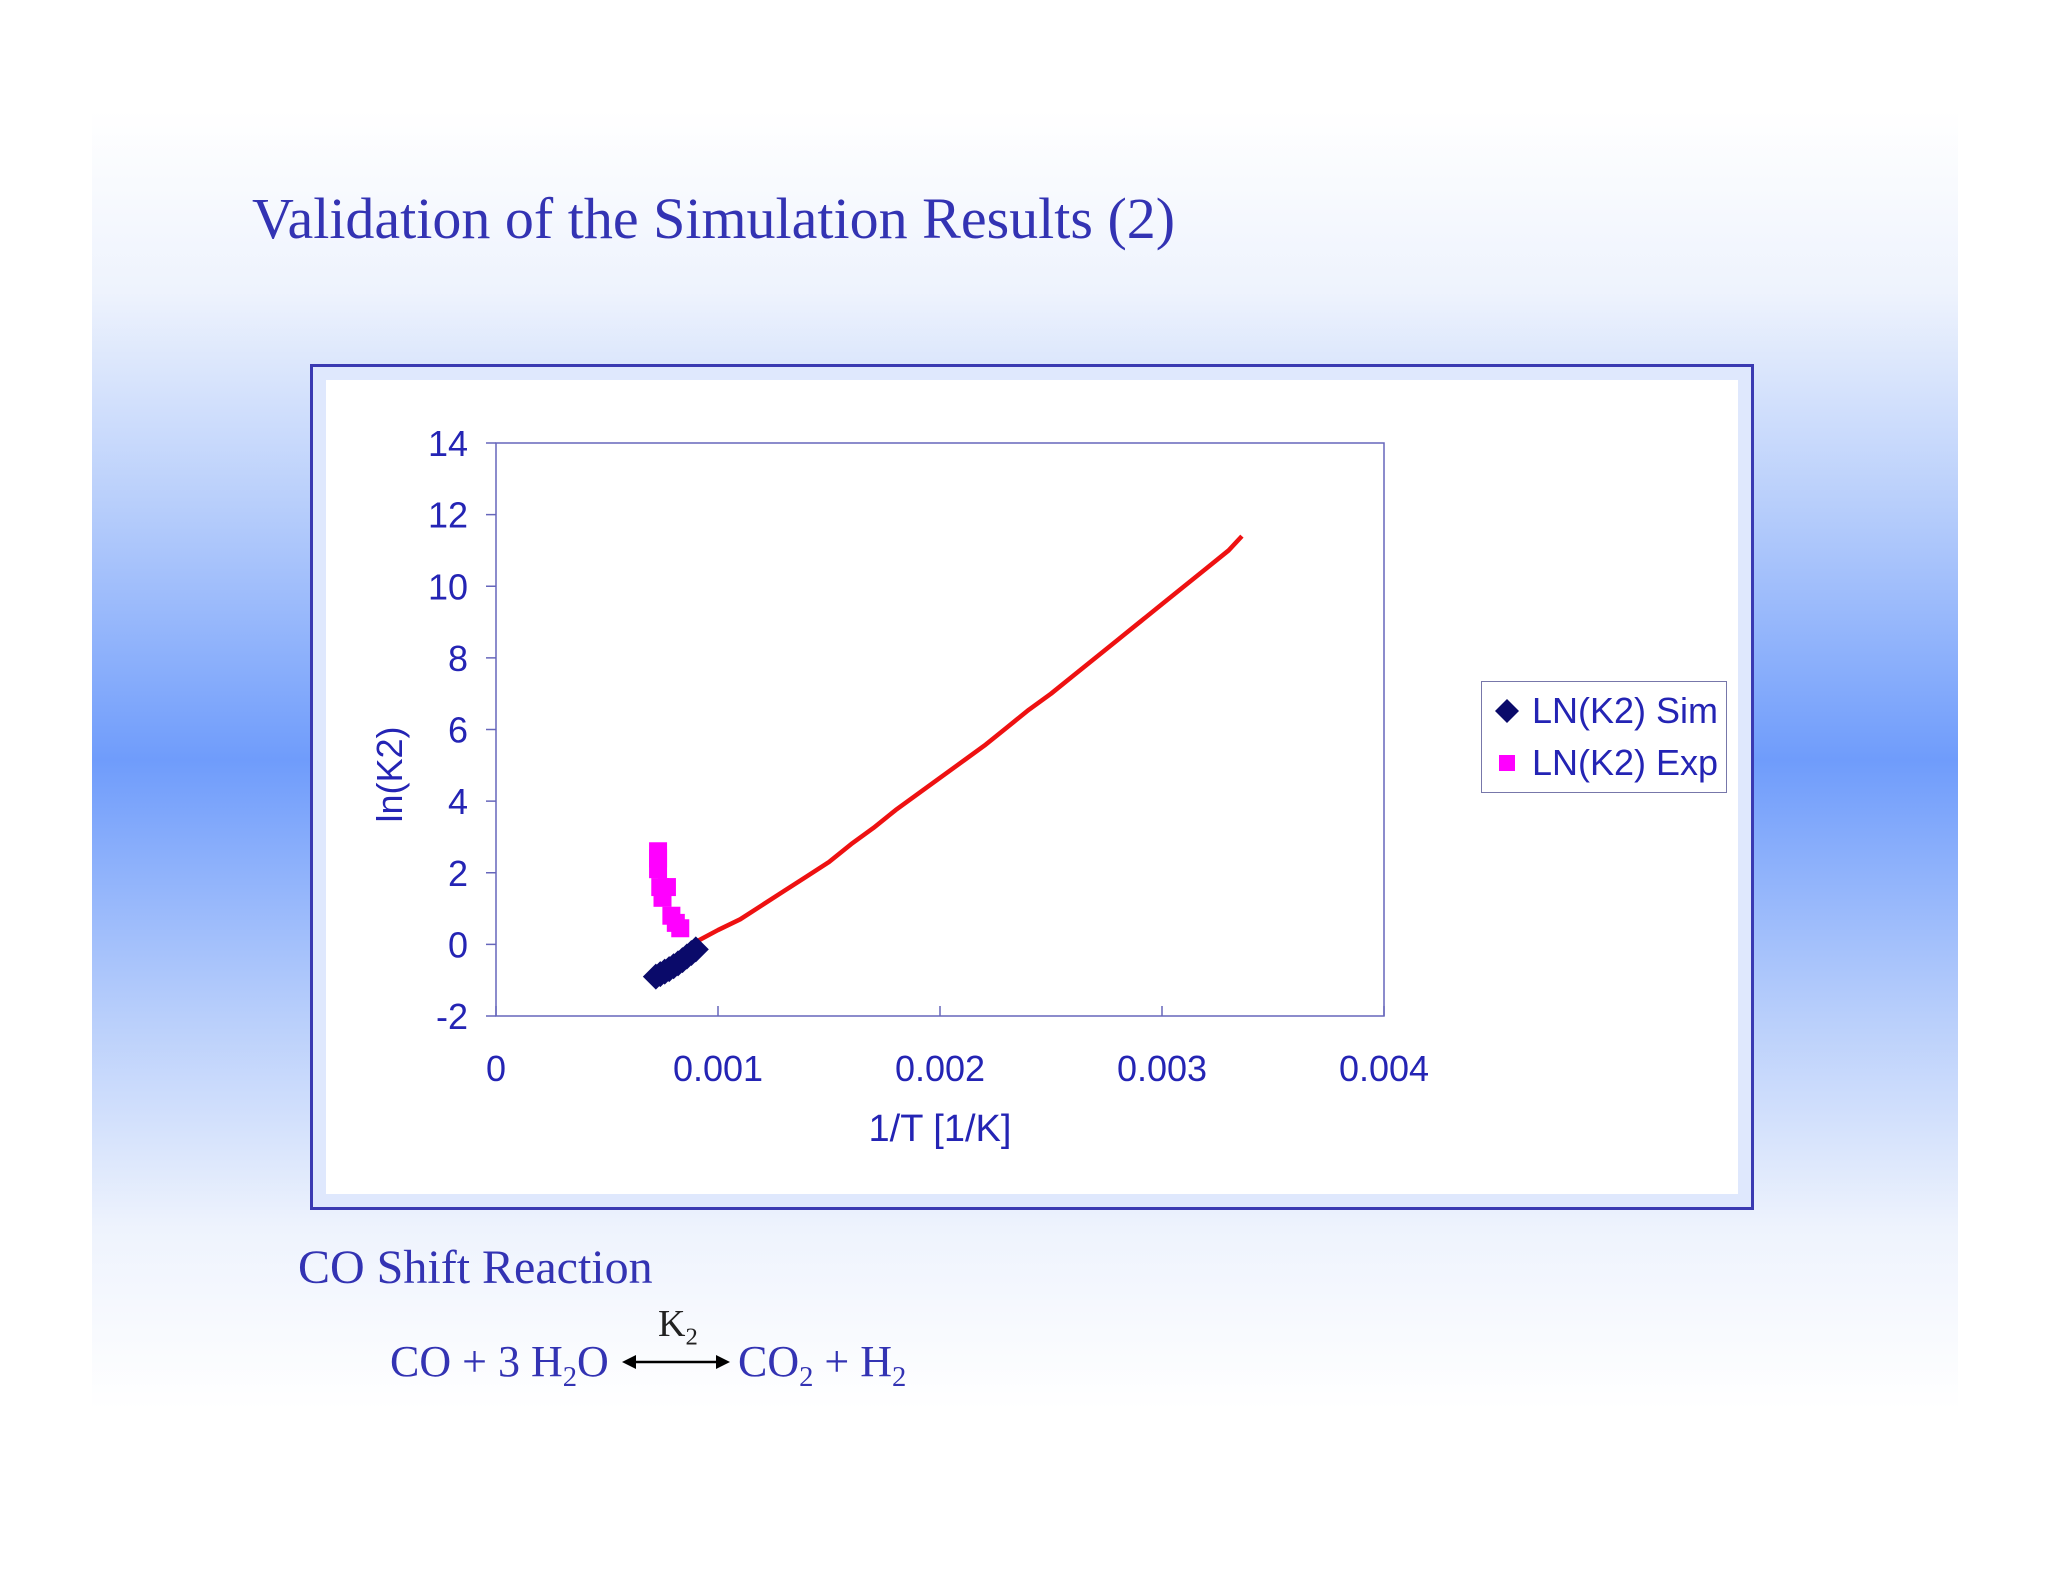 This screenshot has width=2048, height=1582. I want to click on x-tick-label: 0.003, so click(1162, 1068).